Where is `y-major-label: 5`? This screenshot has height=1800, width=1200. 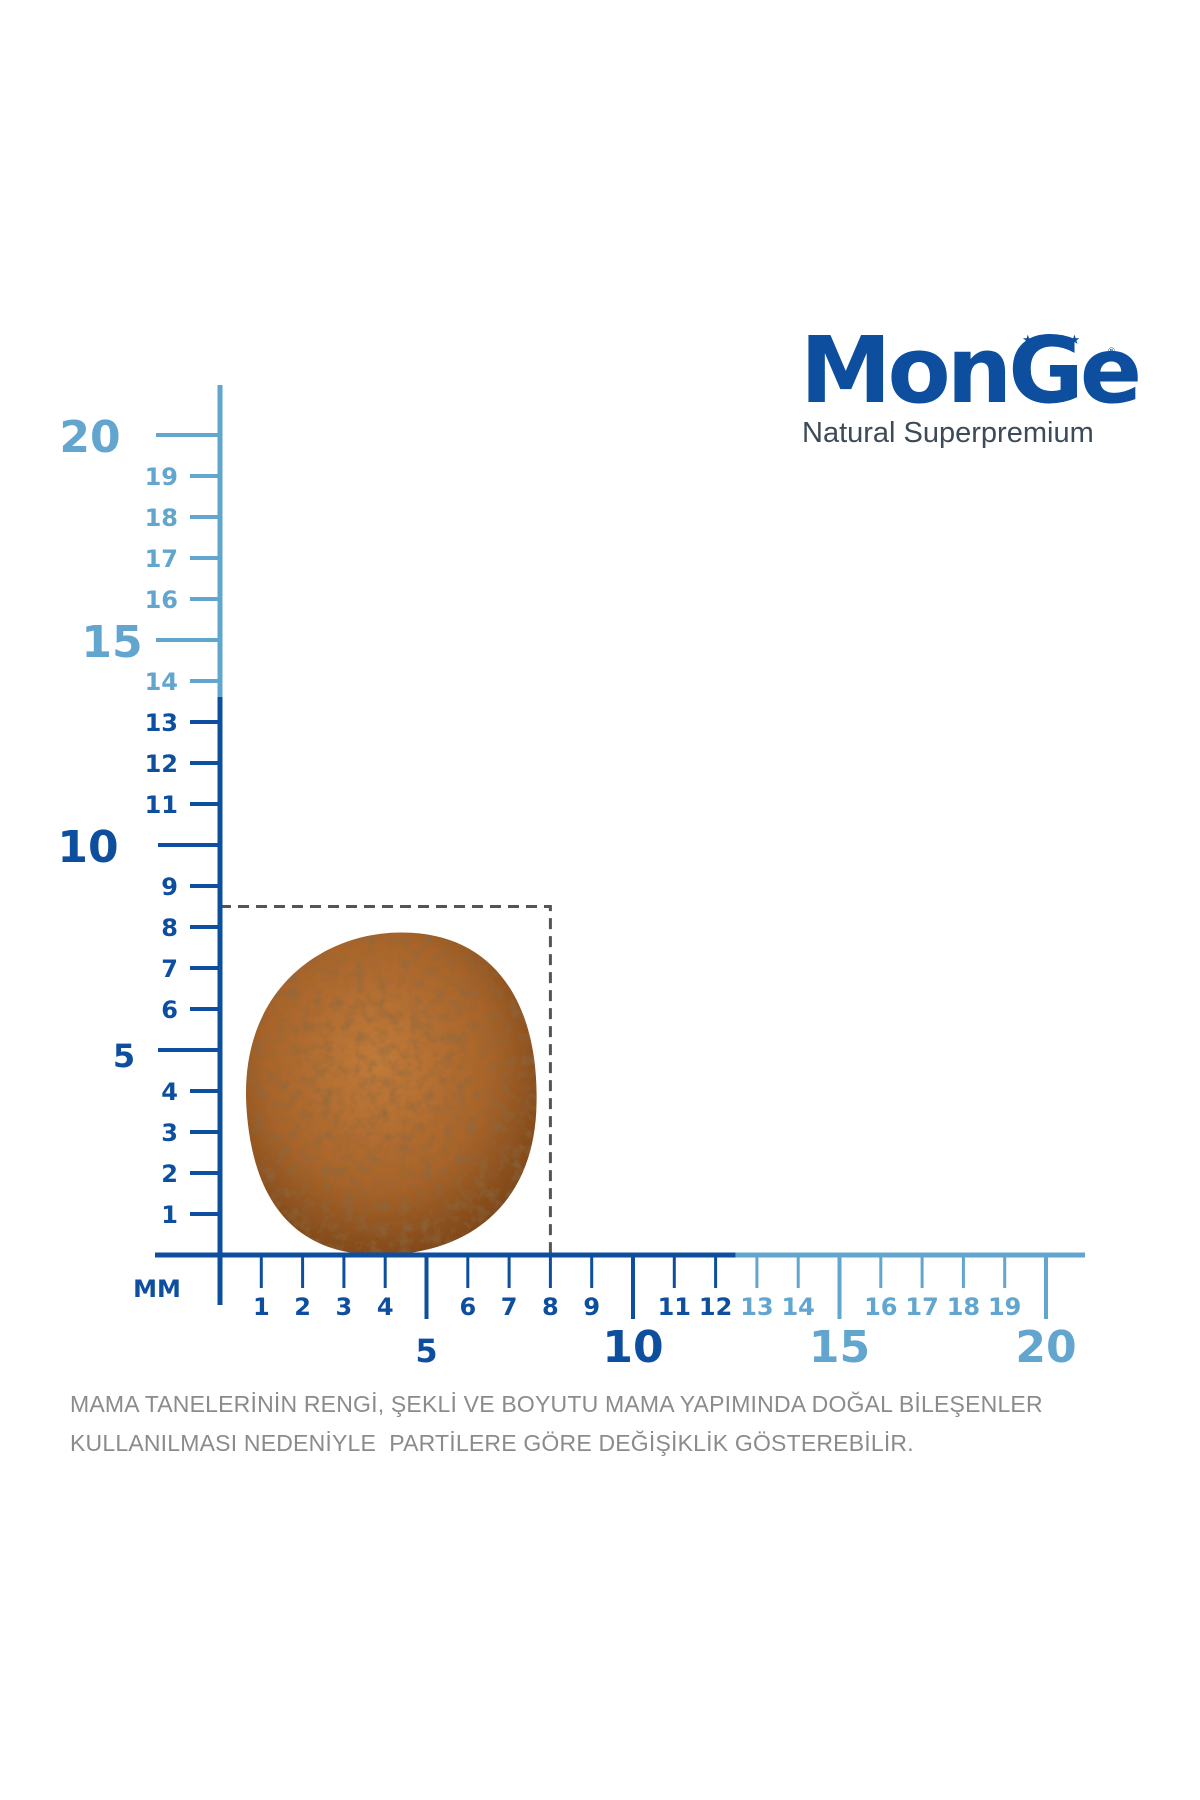 y-major-label: 5 is located at coordinates (124, 1056).